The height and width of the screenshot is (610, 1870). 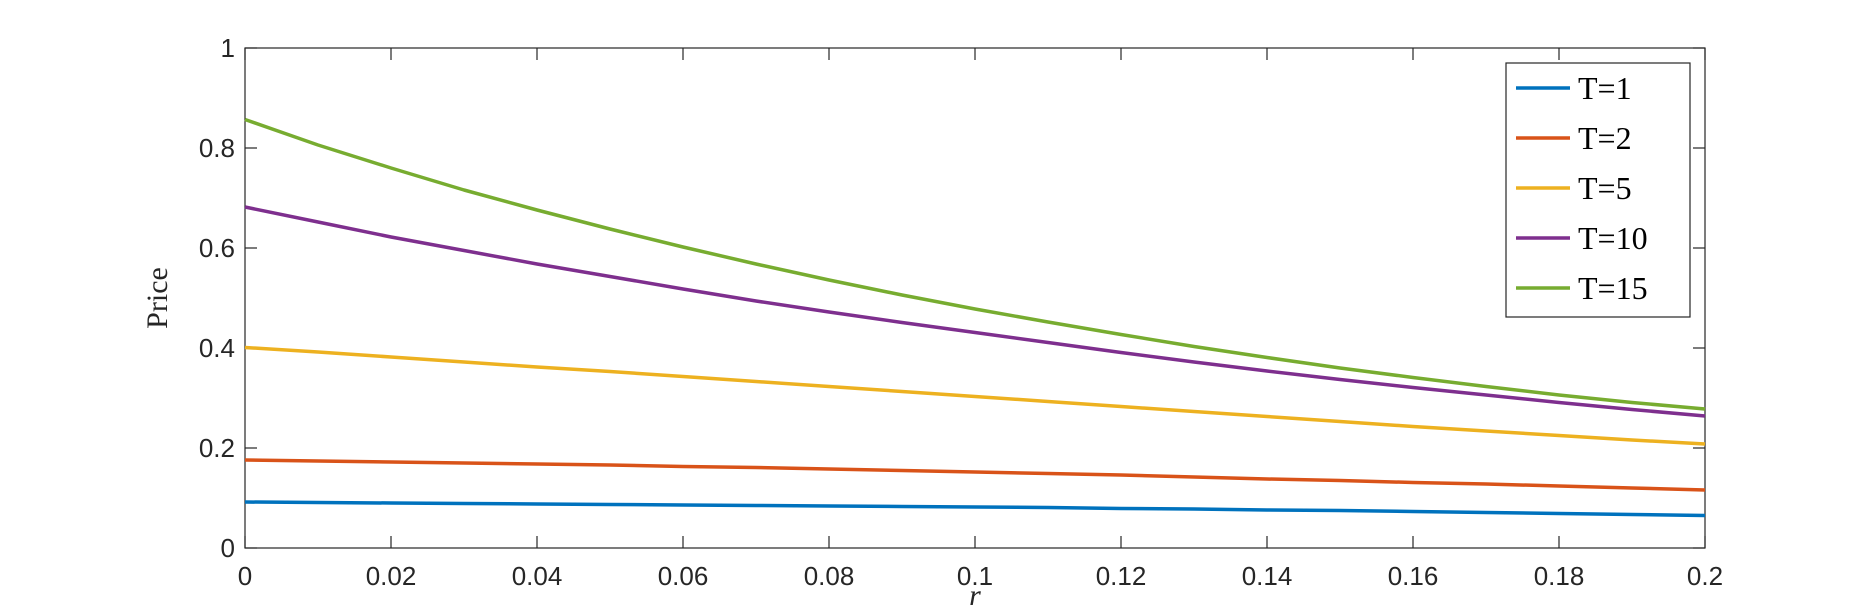 What do you see at coordinates (1121, 576) in the screenshot?
I see `x-tick-label: 0.12` at bounding box center [1121, 576].